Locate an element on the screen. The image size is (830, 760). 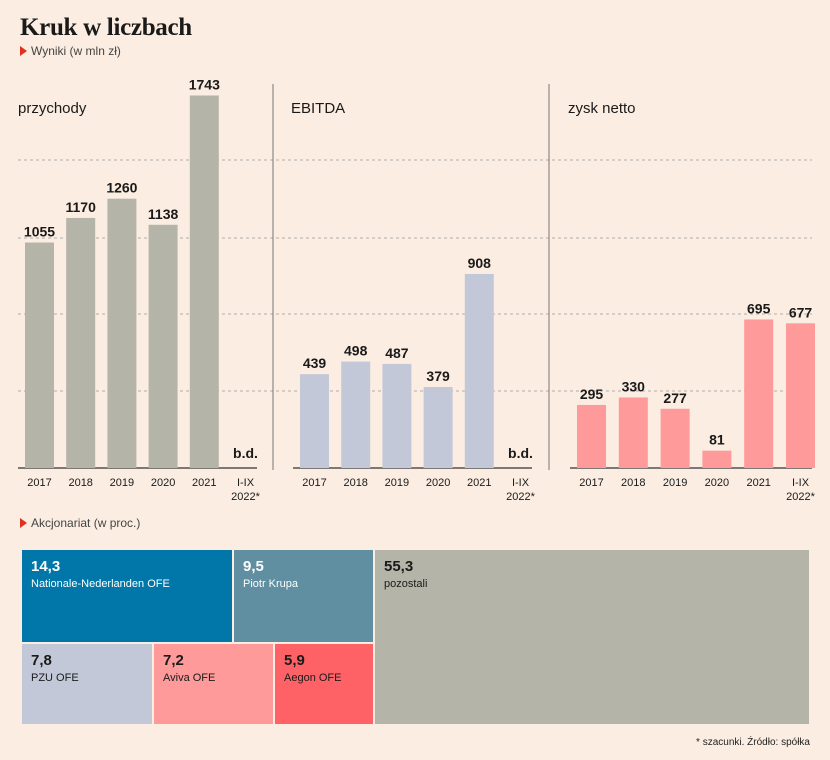
data-label: 487 is located at coordinates (397, 353).